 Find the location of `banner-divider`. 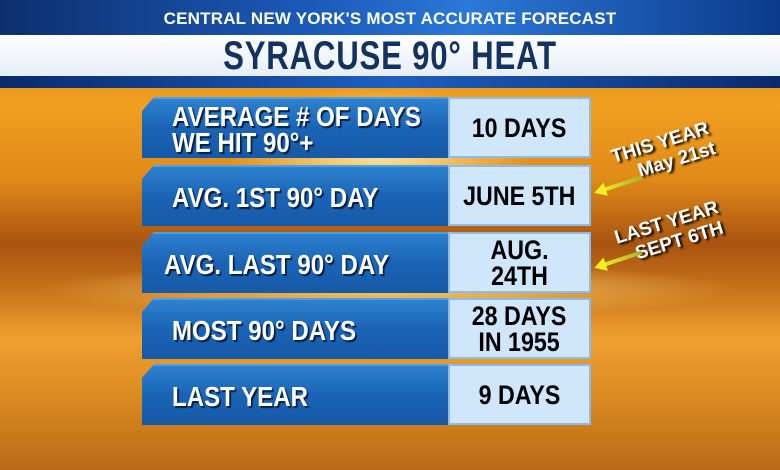

banner-divider is located at coordinates (390, 82).